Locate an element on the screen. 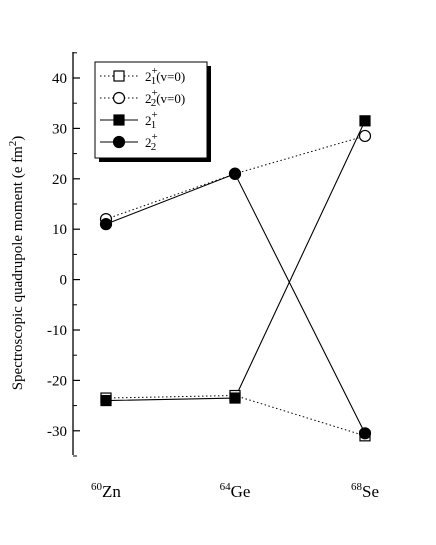  x-category-symbol: Zn is located at coordinates (111, 491).